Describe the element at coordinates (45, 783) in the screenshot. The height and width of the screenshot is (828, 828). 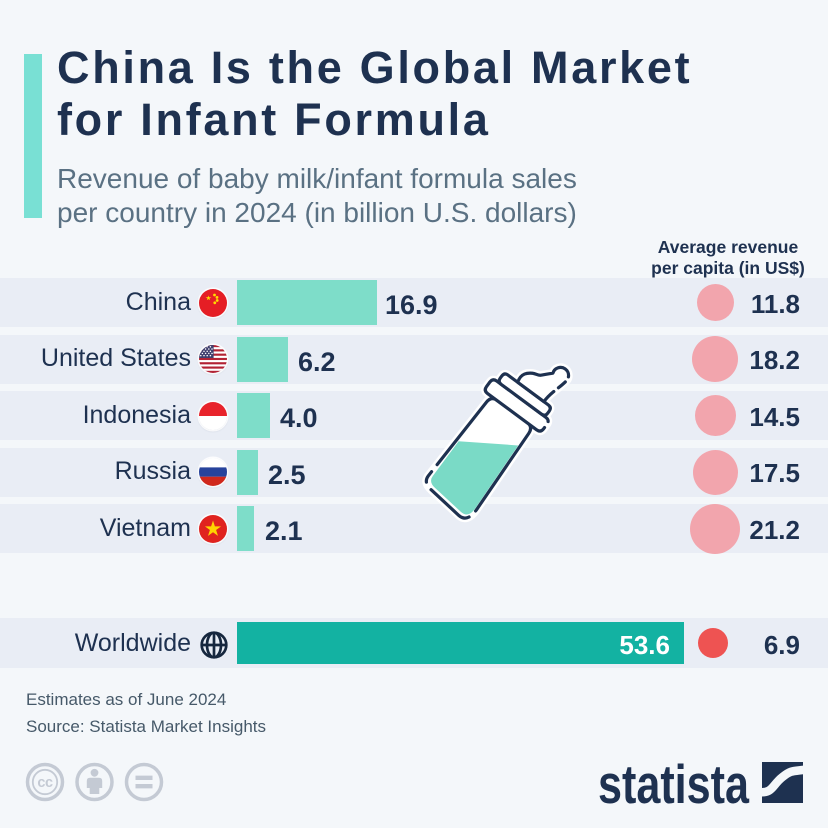
I see `svg-text: cc` at that location.